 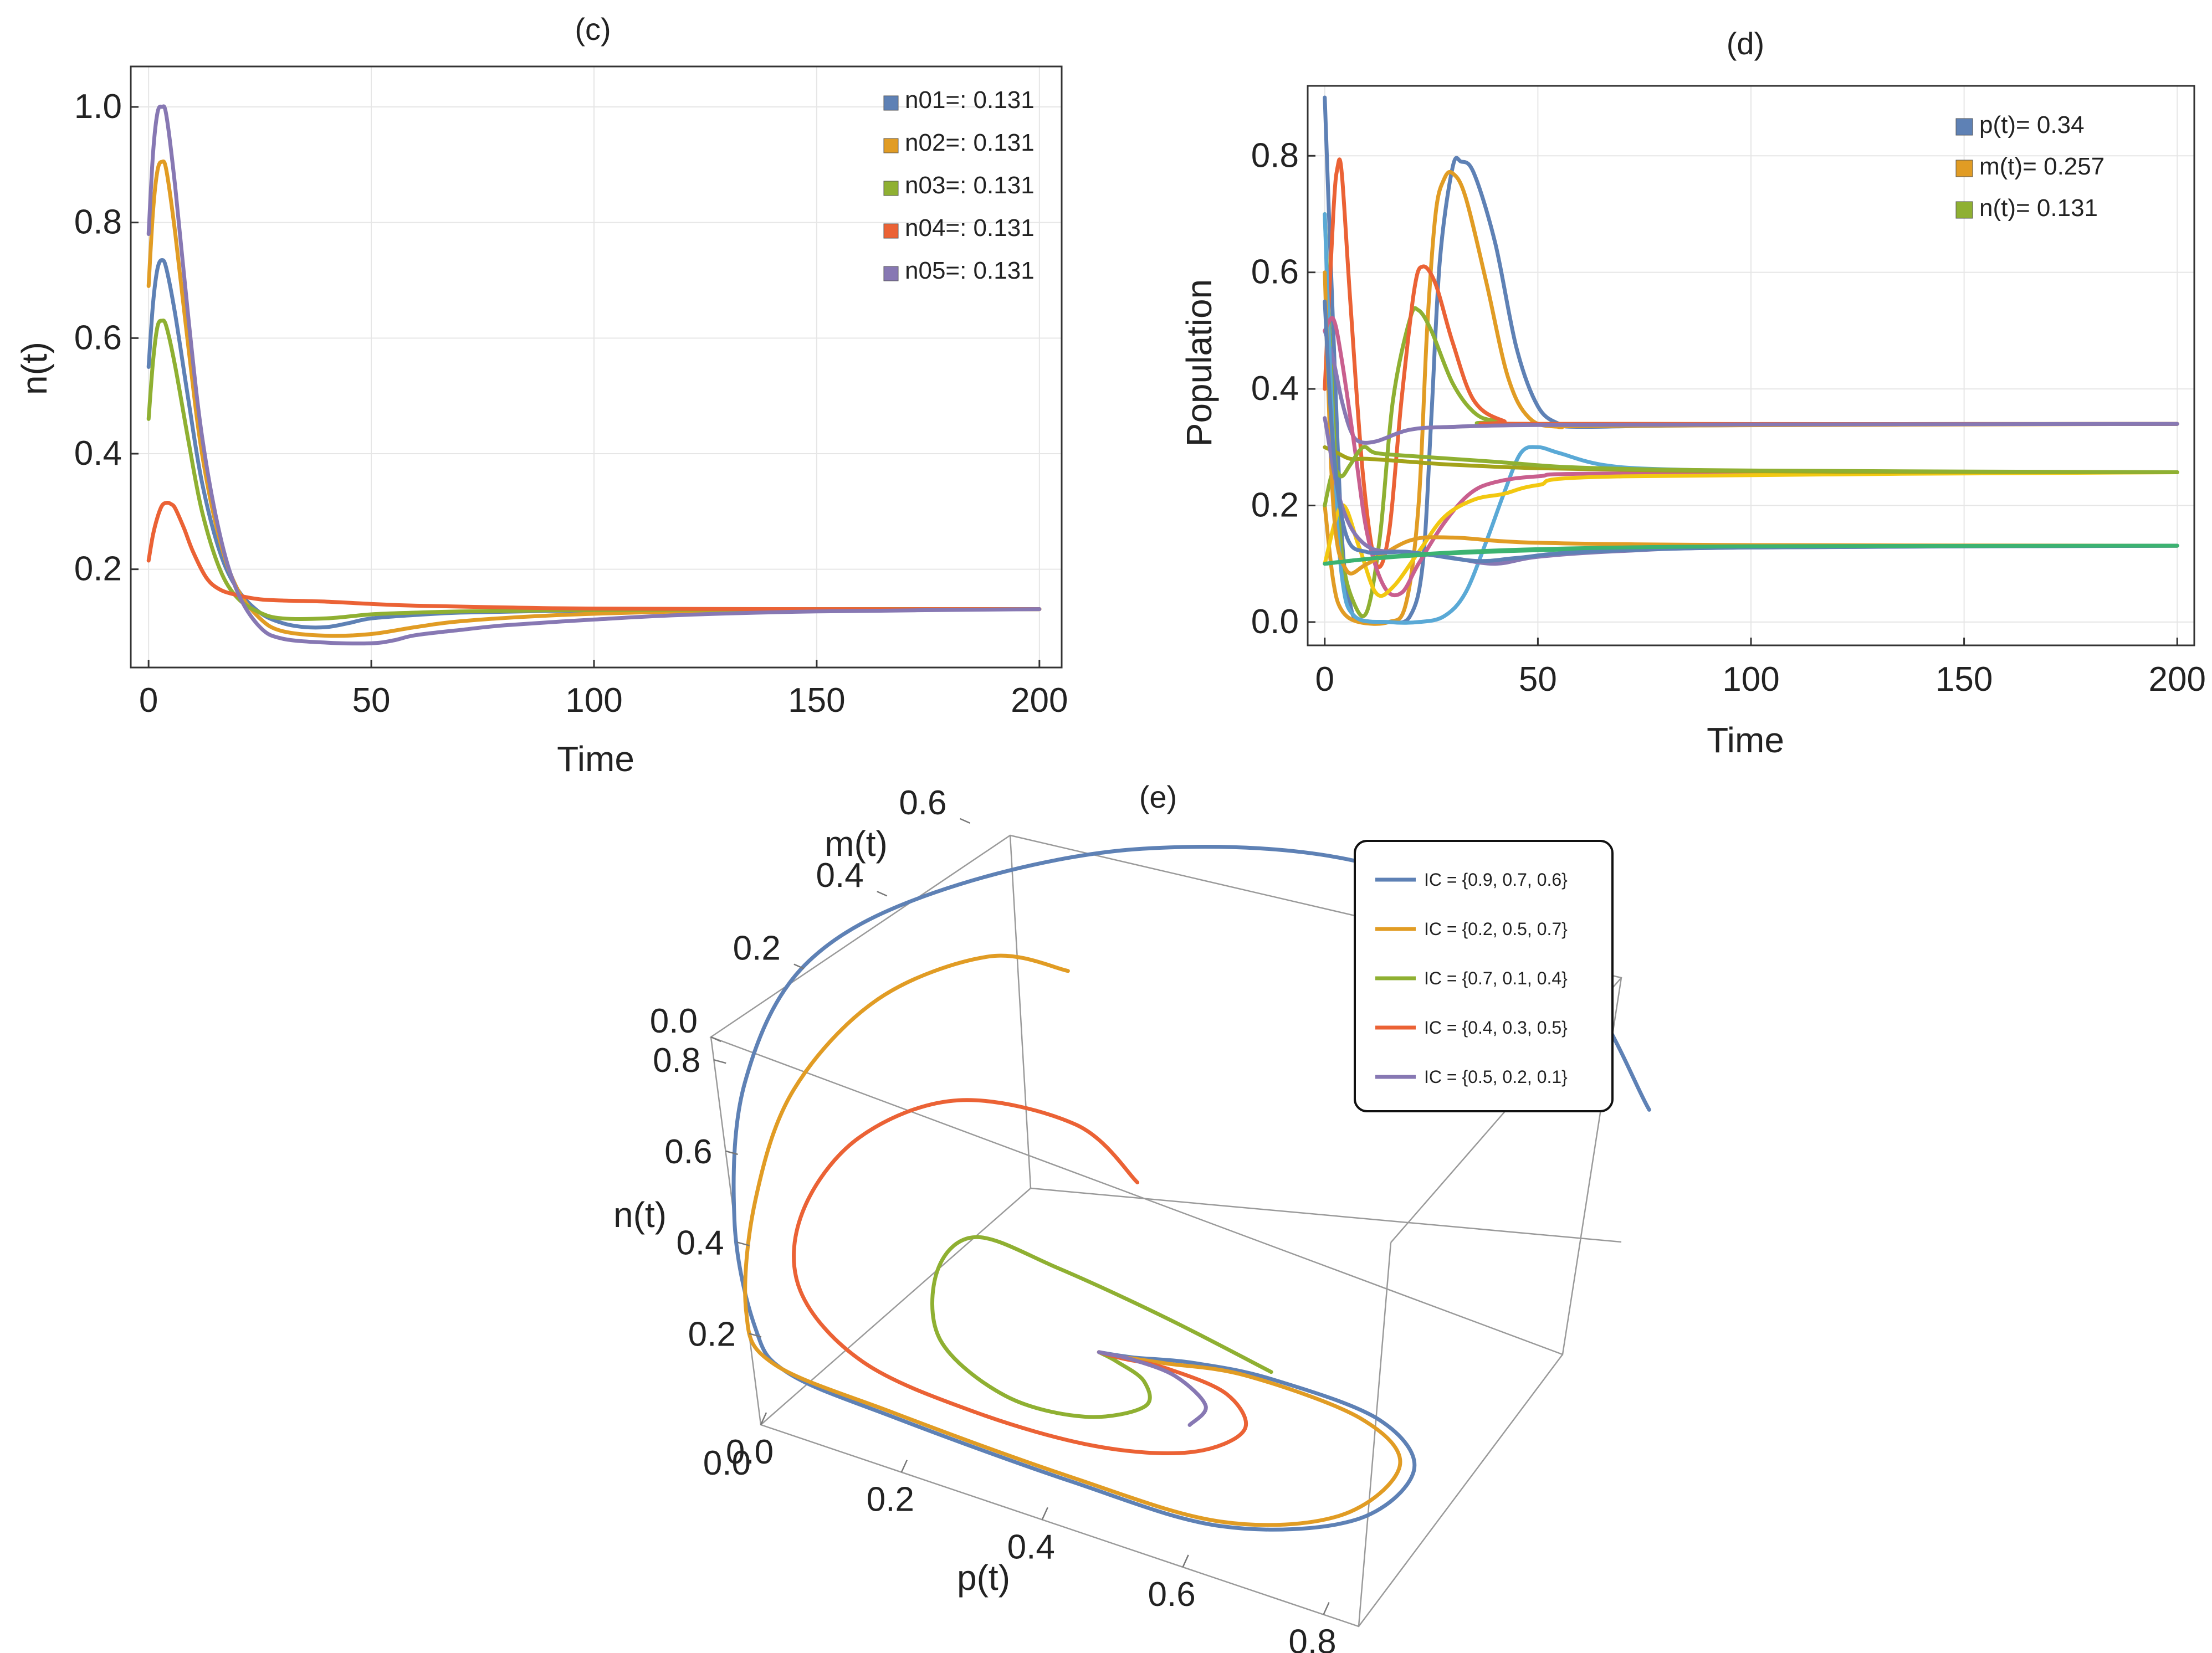 I want to click on chart-d-ytick-label: 0.6, so click(x=1275, y=272).